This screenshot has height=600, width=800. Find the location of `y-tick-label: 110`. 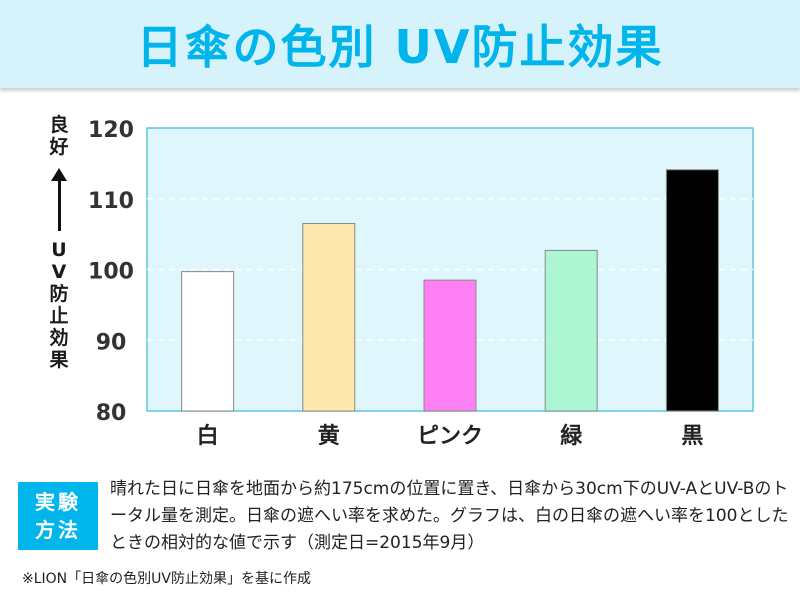

y-tick-label: 110 is located at coordinates (111, 201).